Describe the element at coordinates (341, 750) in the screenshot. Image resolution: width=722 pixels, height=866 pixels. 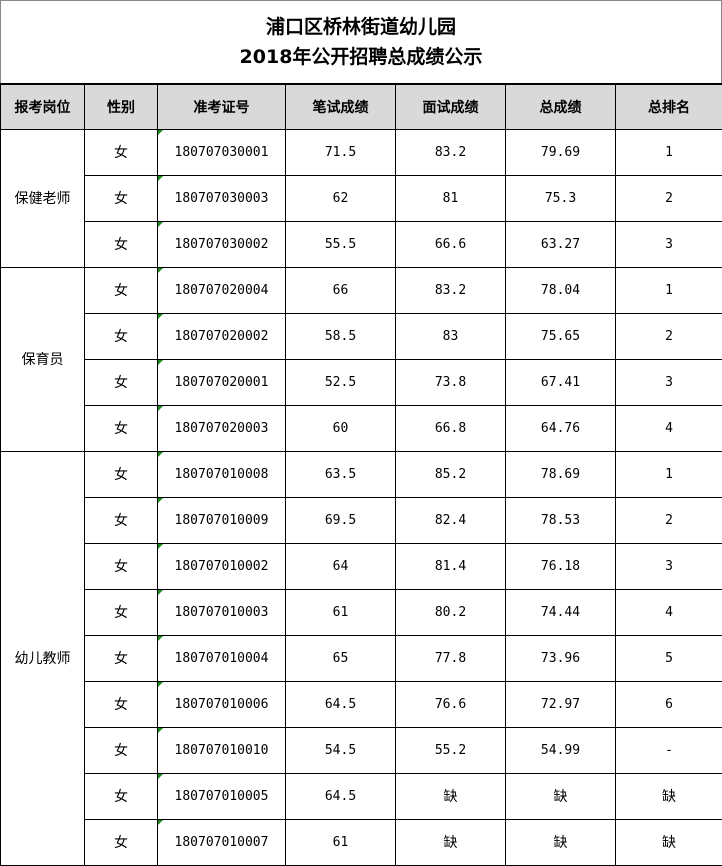
I see `written-score-cell: 54.5` at that location.